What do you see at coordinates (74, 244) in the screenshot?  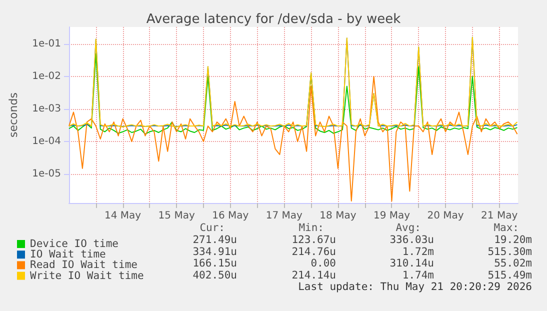 I see `legend-label: Device IO time` at bounding box center [74, 244].